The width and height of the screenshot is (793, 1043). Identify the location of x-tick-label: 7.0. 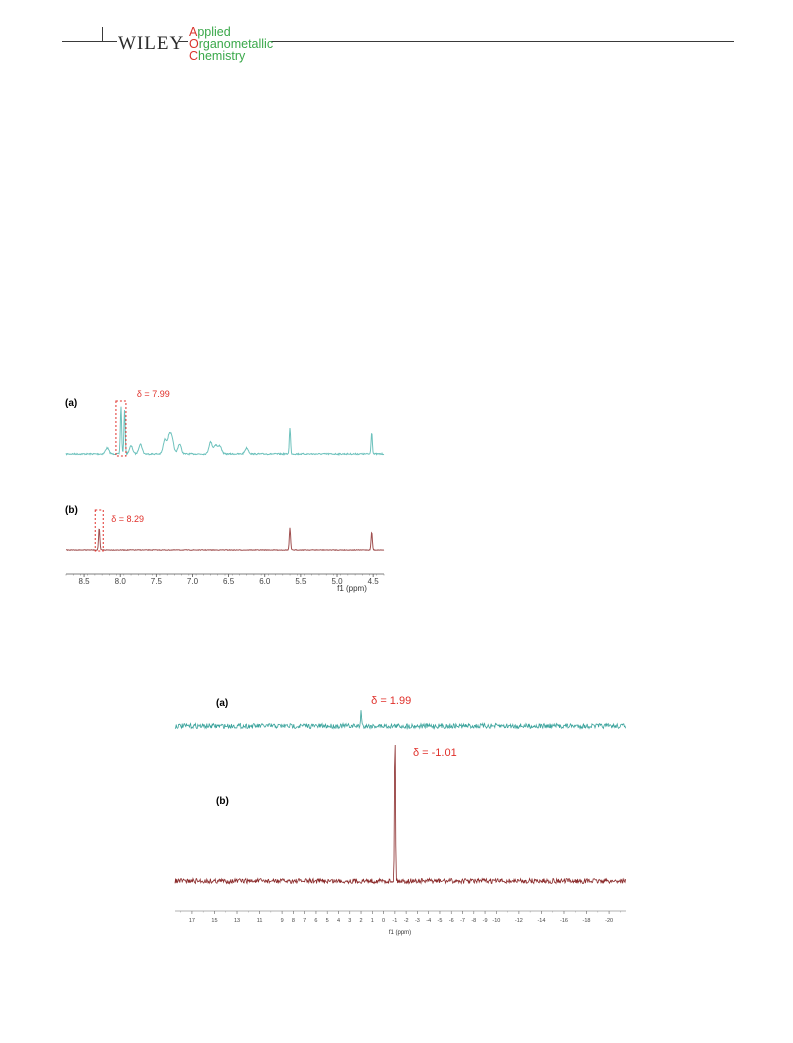
(193, 581).